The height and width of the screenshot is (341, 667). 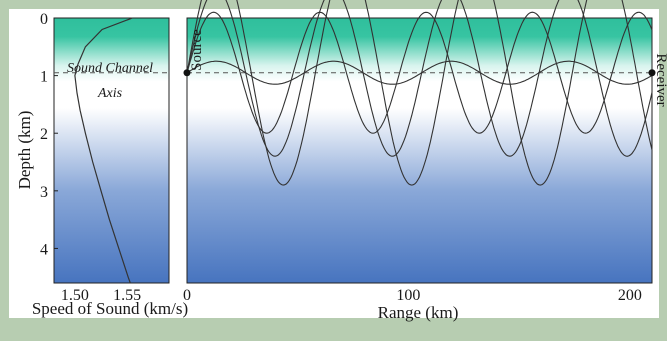 What do you see at coordinates (44, 192) in the screenshot?
I see `depth-tick-label: 3` at bounding box center [44, 192].